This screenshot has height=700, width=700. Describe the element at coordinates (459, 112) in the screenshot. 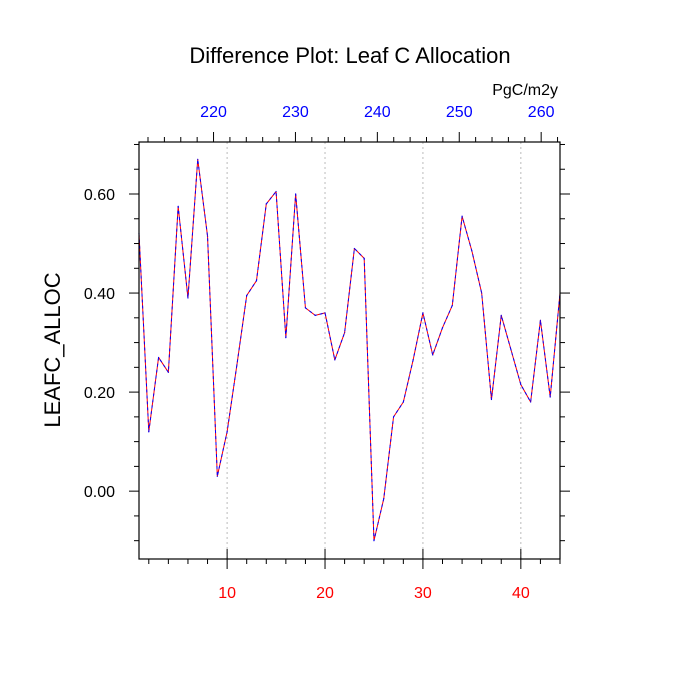

I see `top-tick-label: 250` at that location.